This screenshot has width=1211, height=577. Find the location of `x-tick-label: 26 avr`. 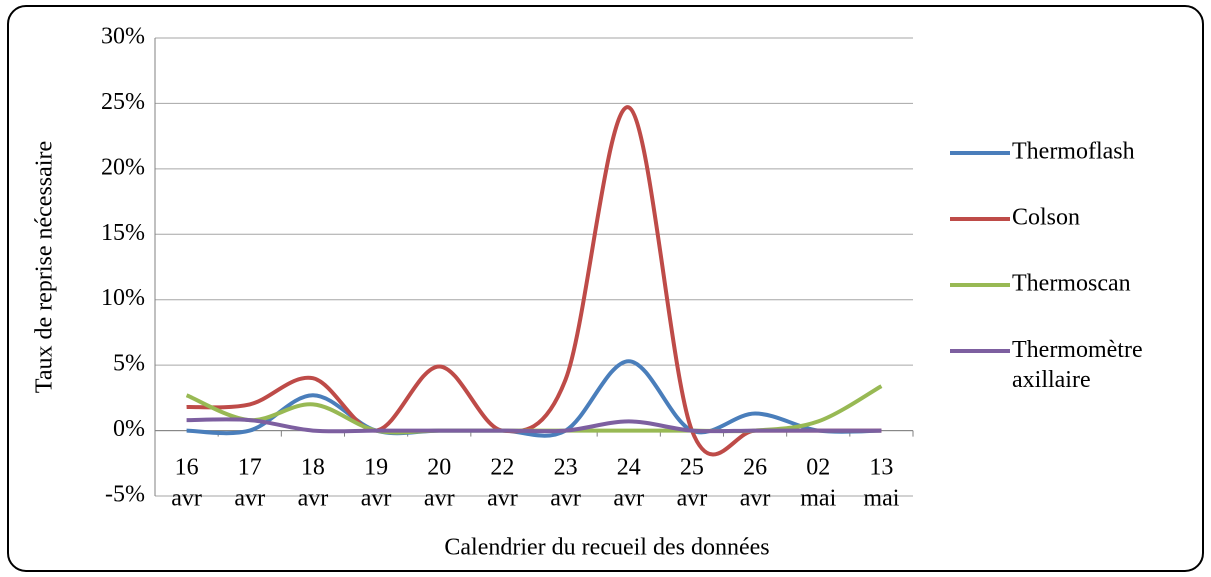

x-tick-label: 26 avr is located at coordinates (755, 482).